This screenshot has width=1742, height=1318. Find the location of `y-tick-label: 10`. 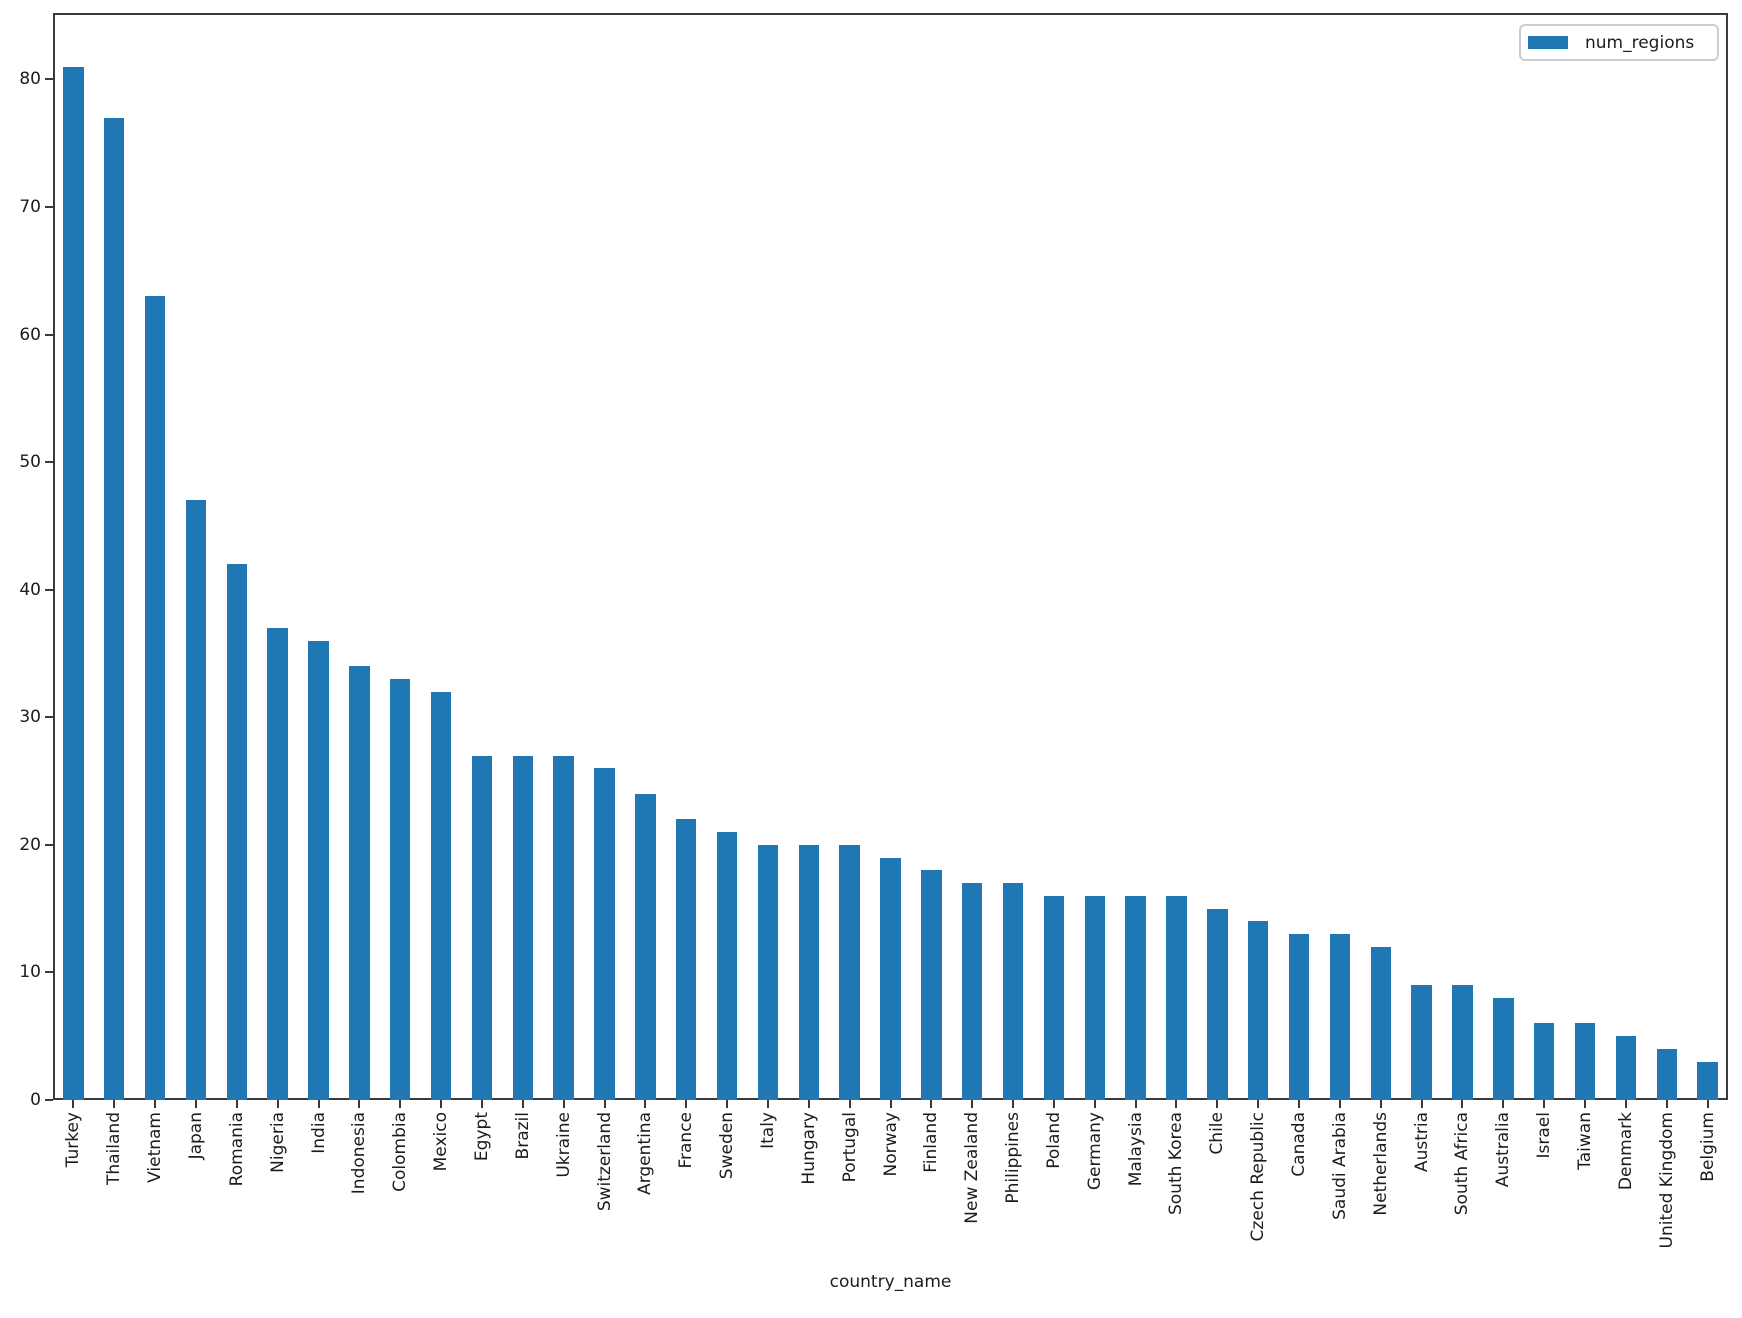

y-tick-label: 10 is located at coordinates (30, 972).